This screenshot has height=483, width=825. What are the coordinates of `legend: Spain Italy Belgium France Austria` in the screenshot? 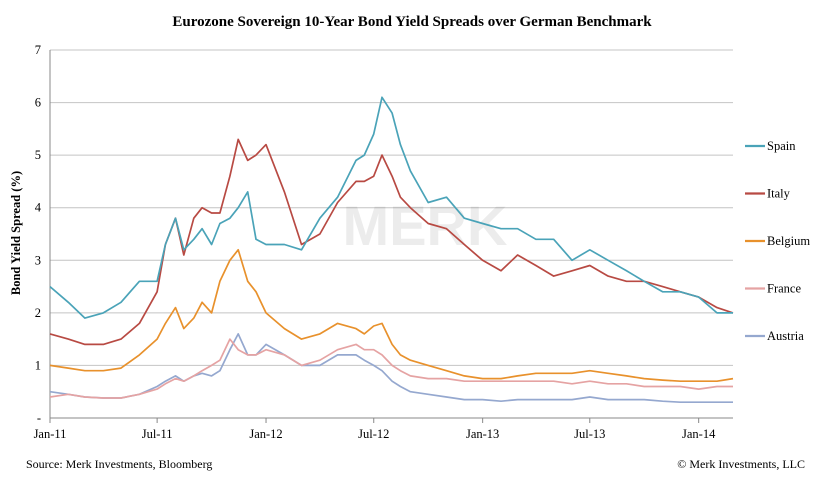 It's located at (777, 241).